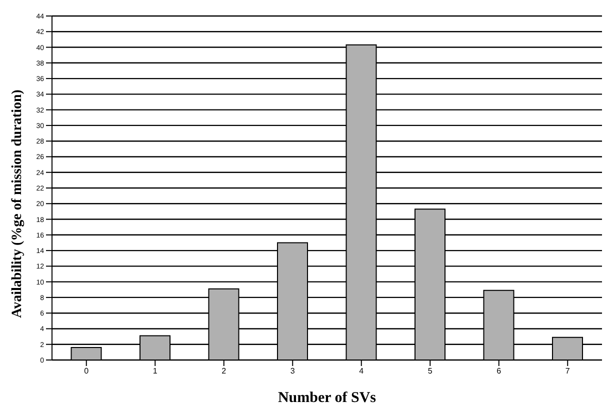 The image size is (614, 417). What do you see at coordinates (430, 371) in the screenshot?
I see `x-tick-label: 5` at bounding box center [430, 371].